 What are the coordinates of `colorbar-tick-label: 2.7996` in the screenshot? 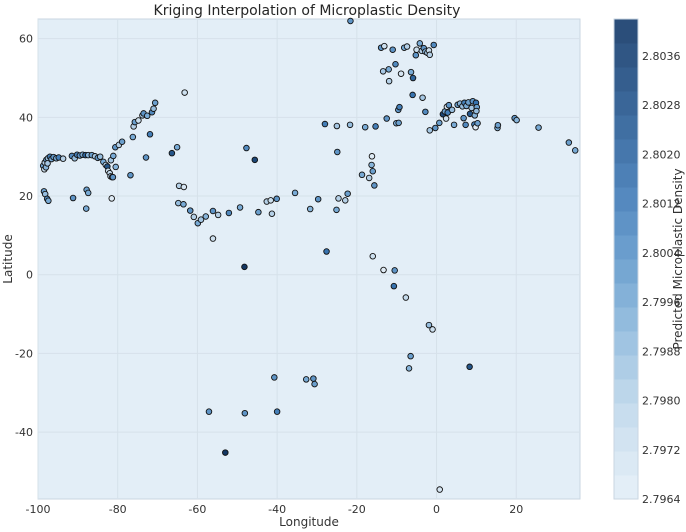 It's located at (661, 302).